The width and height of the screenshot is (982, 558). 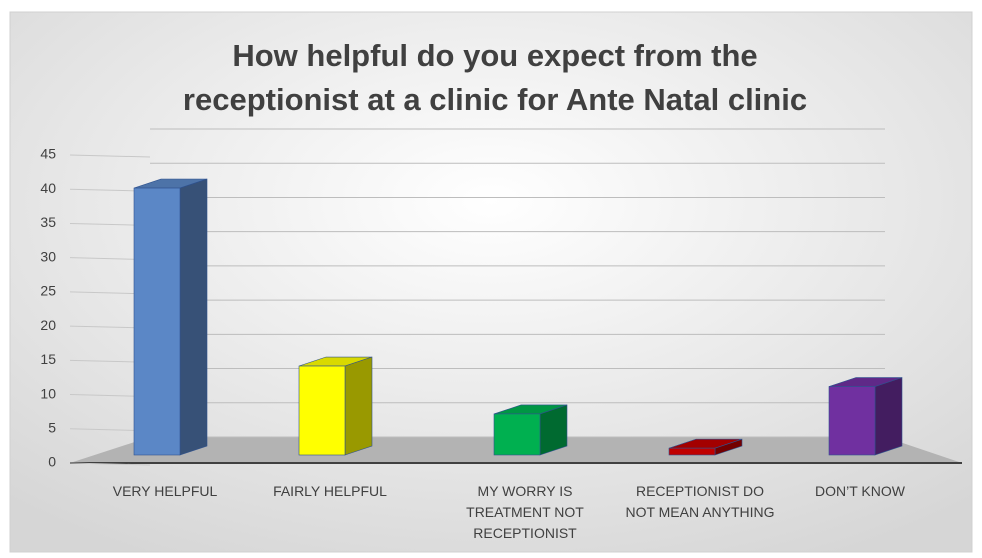 I want to click on y-tick-label: 25, so click(x=48, y=291).